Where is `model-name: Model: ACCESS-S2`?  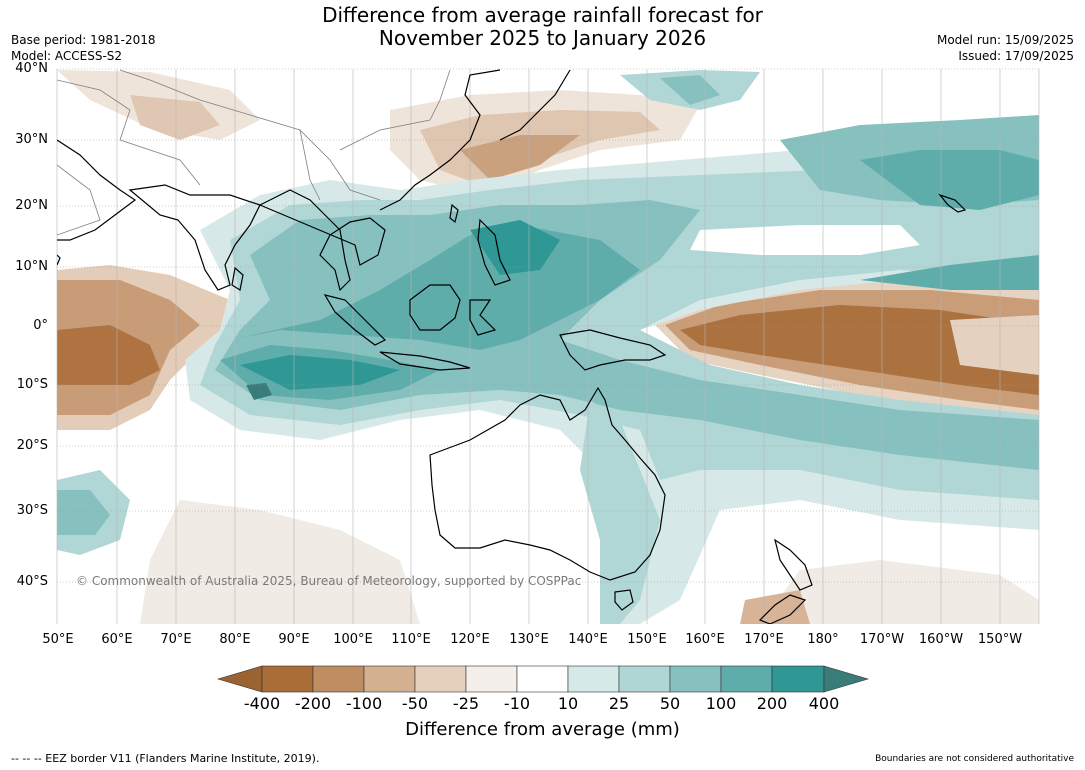 model-name: Model: ACCESS-S2 is located at coordinates (67, 56).